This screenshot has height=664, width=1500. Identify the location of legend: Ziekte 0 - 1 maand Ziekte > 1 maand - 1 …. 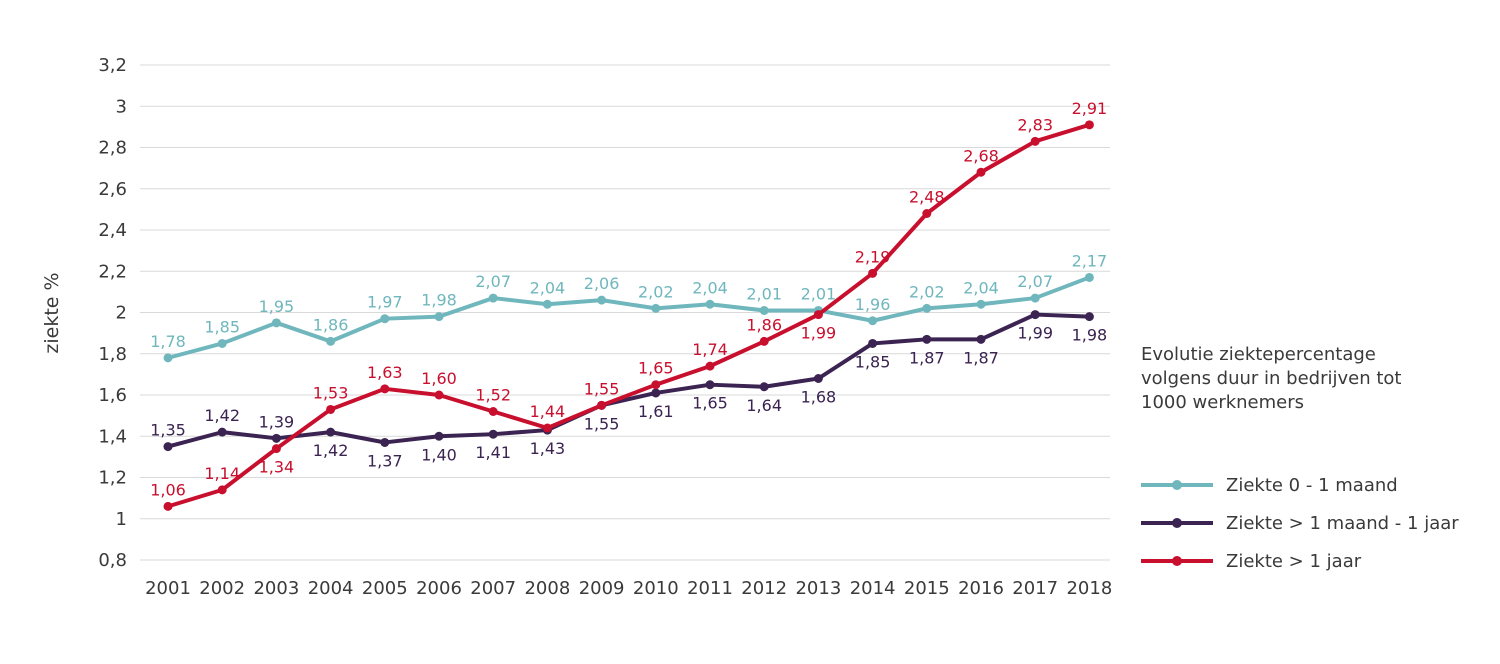
(1316, 523).